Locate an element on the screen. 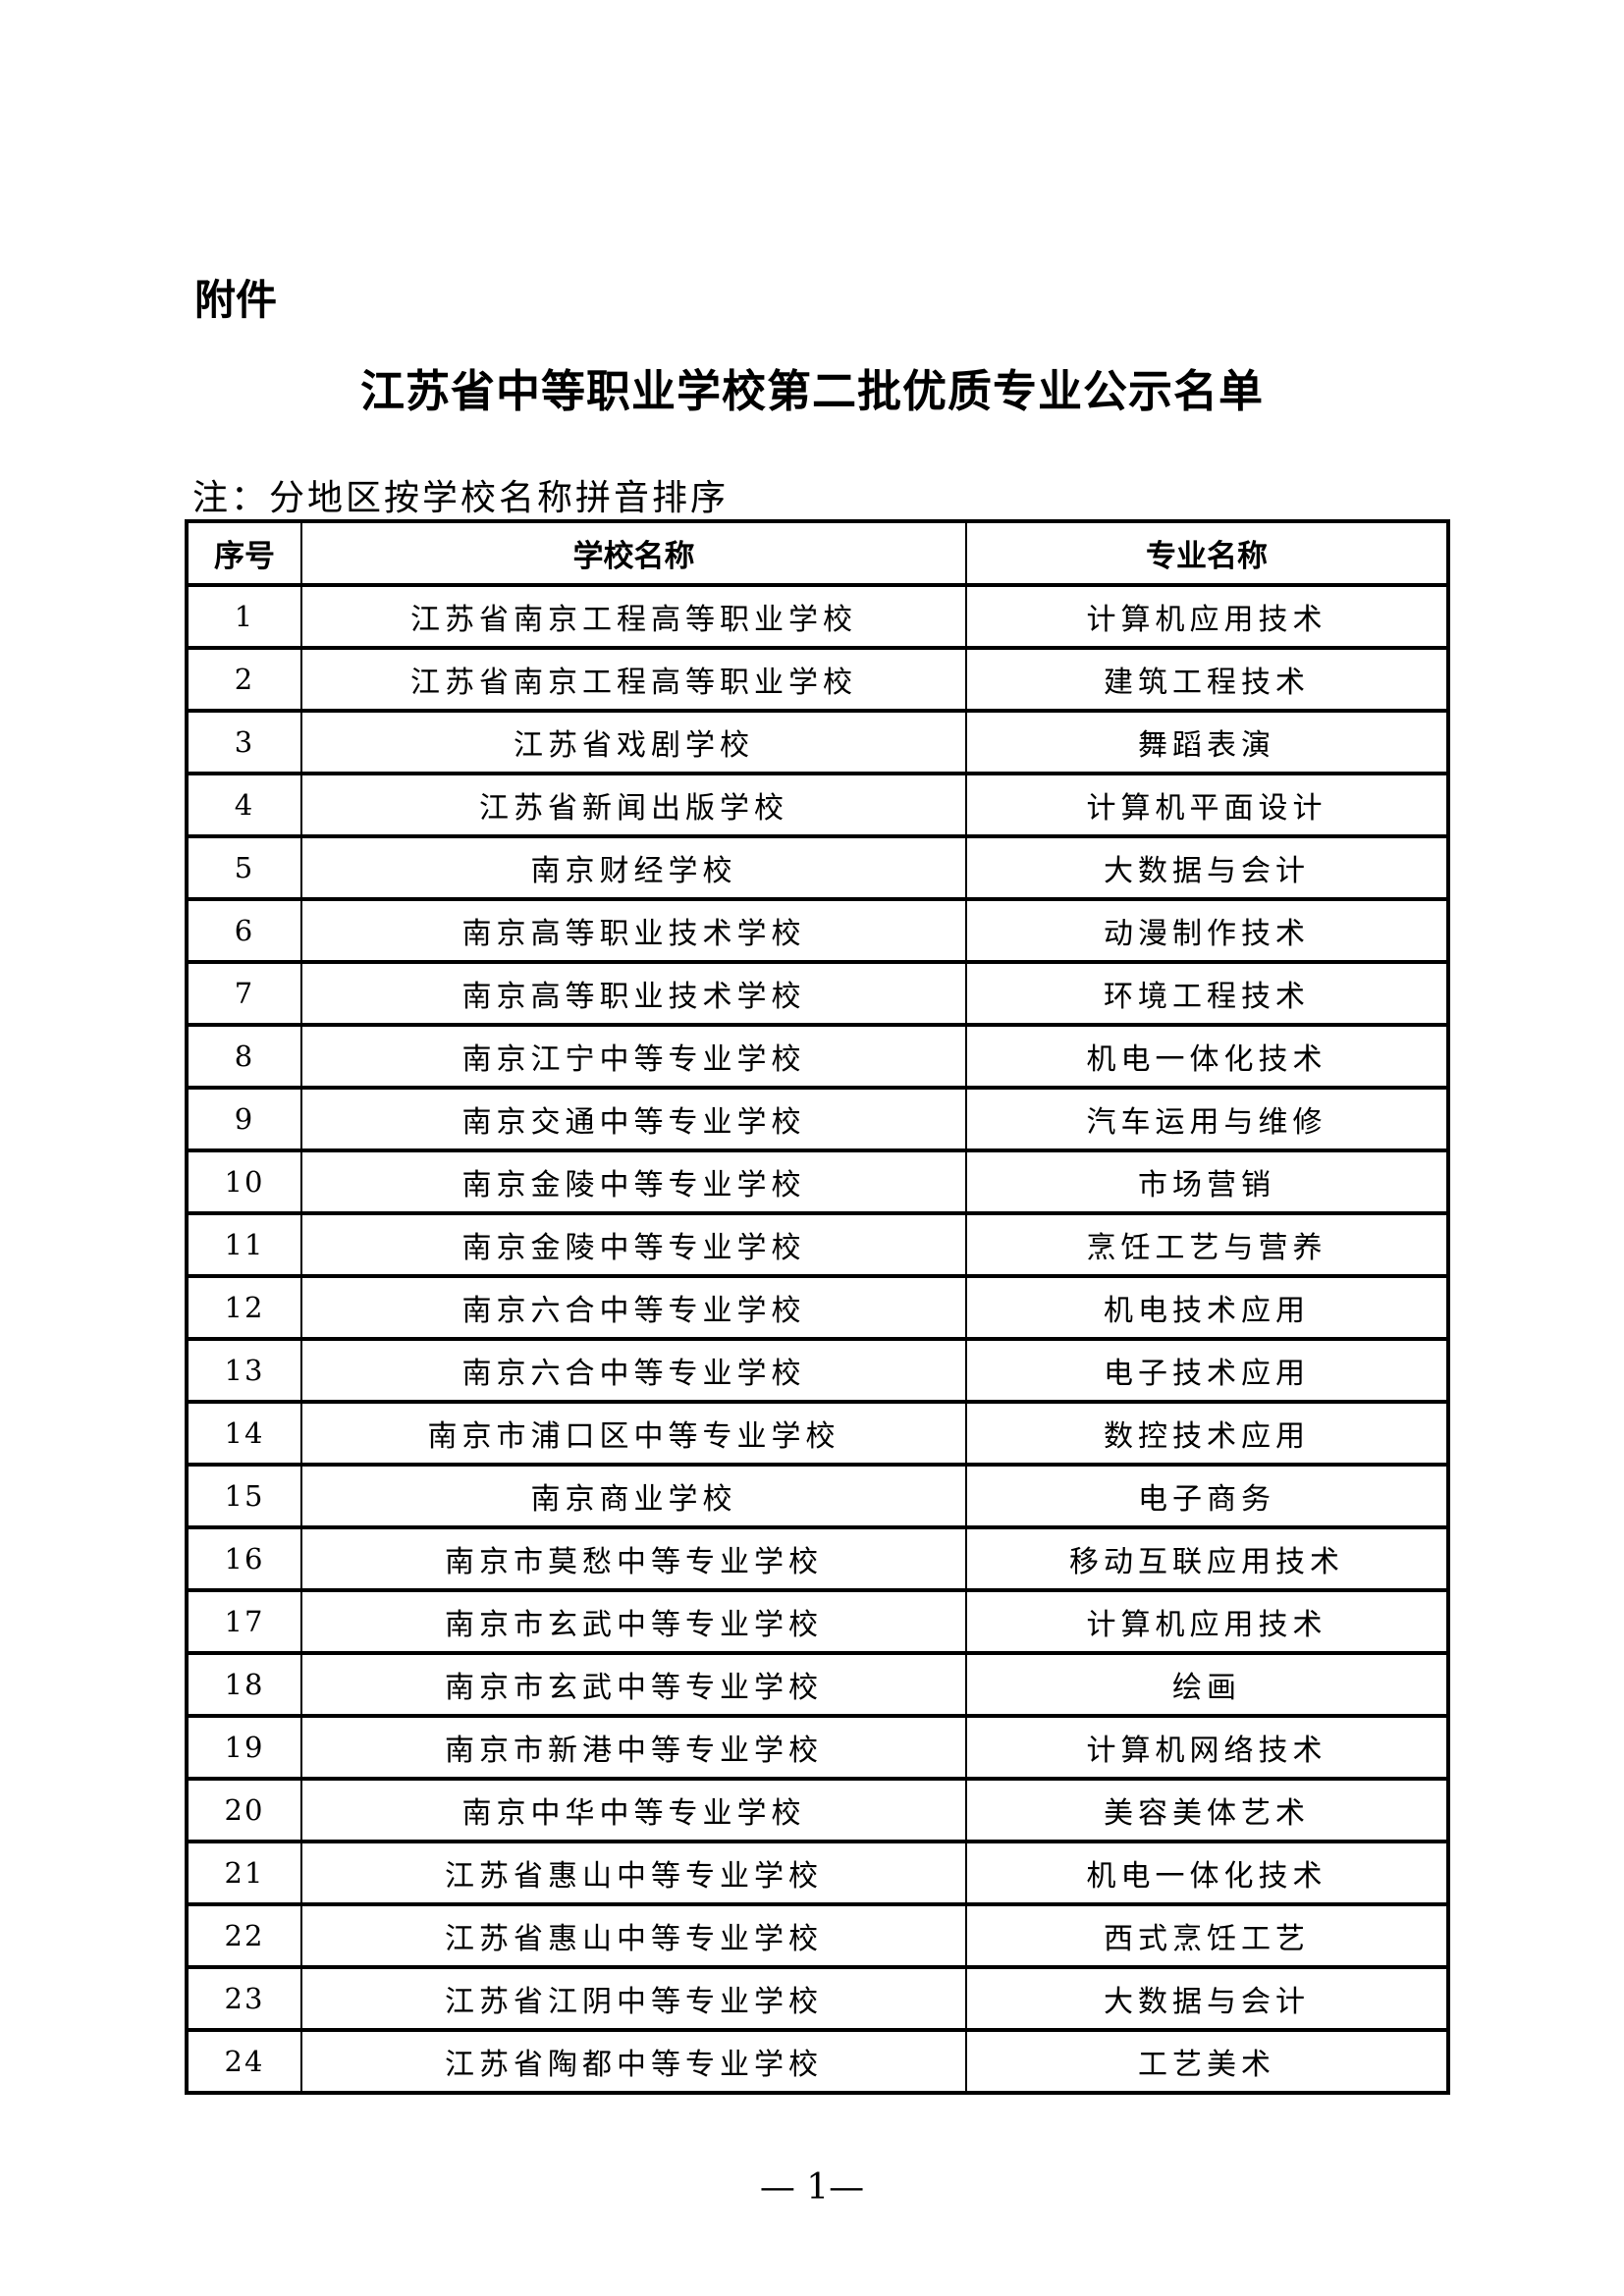  school-name: 南京商业学校 is located at coordinates (633, 1496).